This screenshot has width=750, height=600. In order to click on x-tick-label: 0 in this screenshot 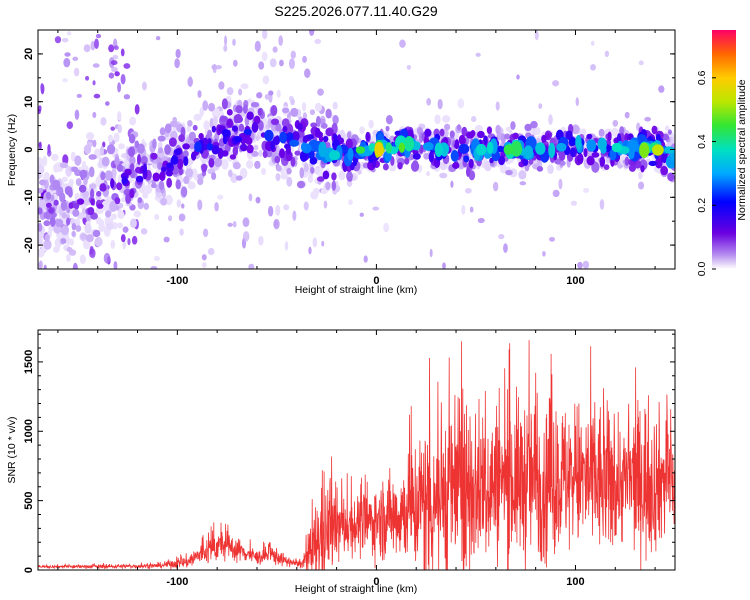, I will do `click(376, 582)`.